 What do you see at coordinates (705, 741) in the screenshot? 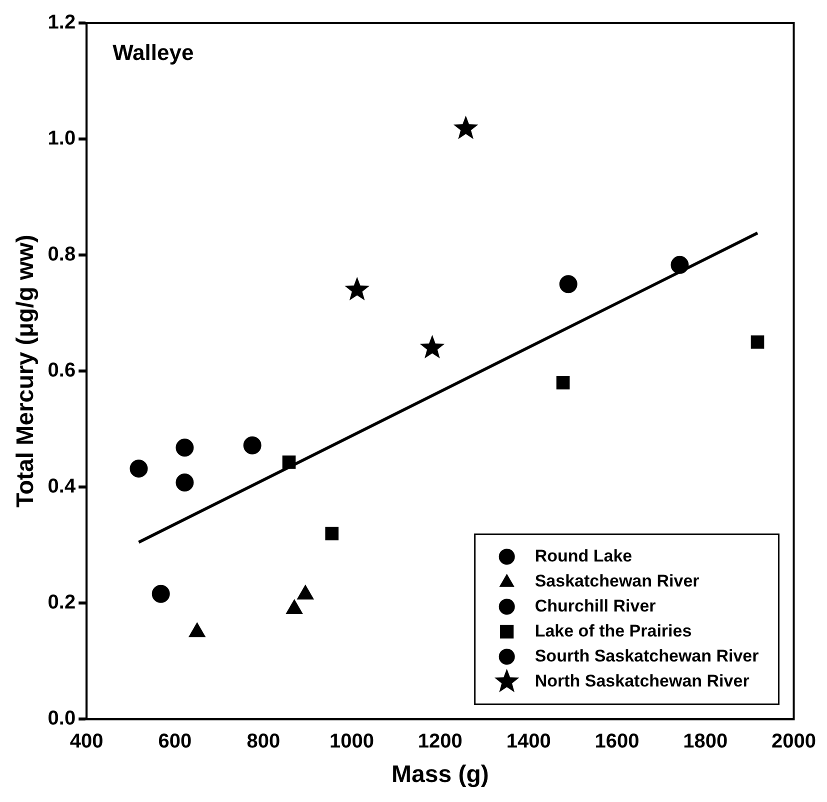
I see `x-tick-label: 1800` at bounding box center [705, 741].